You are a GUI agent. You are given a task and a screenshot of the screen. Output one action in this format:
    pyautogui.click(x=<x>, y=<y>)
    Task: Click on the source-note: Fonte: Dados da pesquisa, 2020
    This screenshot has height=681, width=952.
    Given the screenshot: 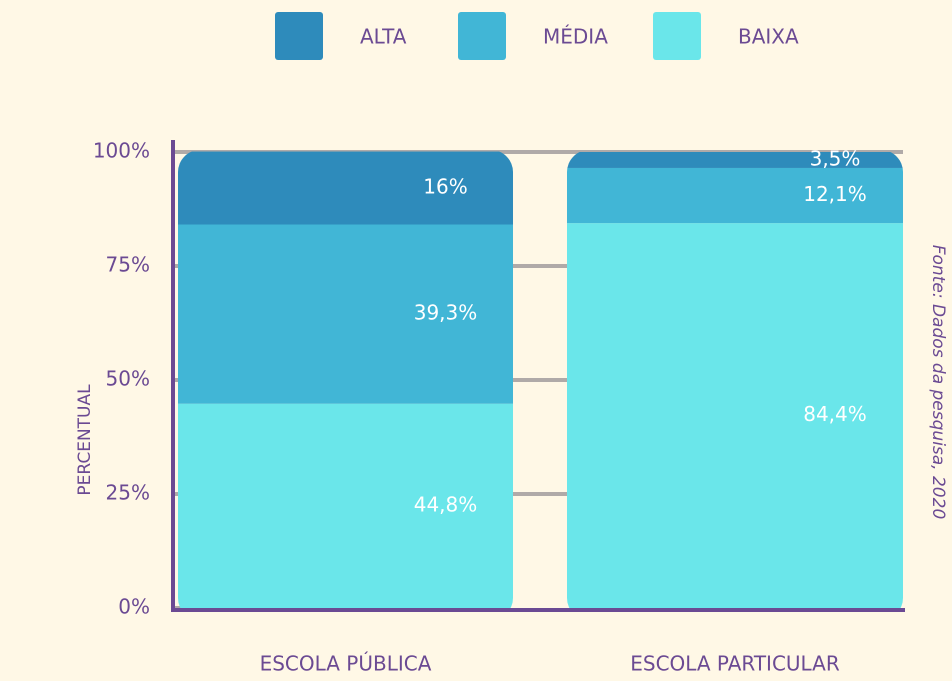 What is the action you would take?
    pyautogui.click(x=938, y=382)
    